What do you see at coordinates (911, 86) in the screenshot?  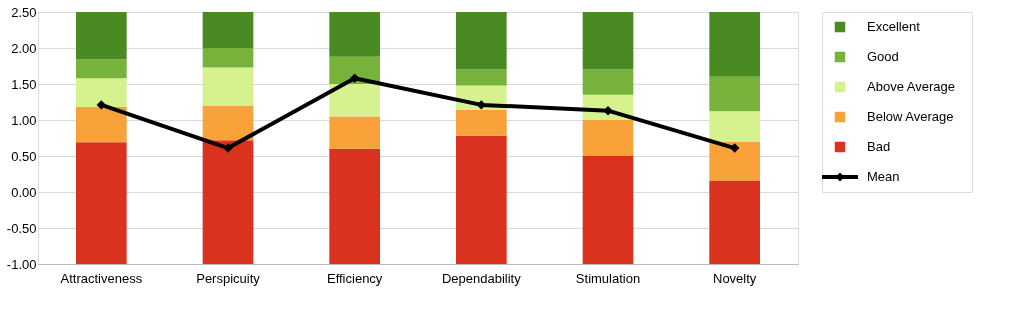 I see `legend-label: Above Average` at bounding box center [911, 86].